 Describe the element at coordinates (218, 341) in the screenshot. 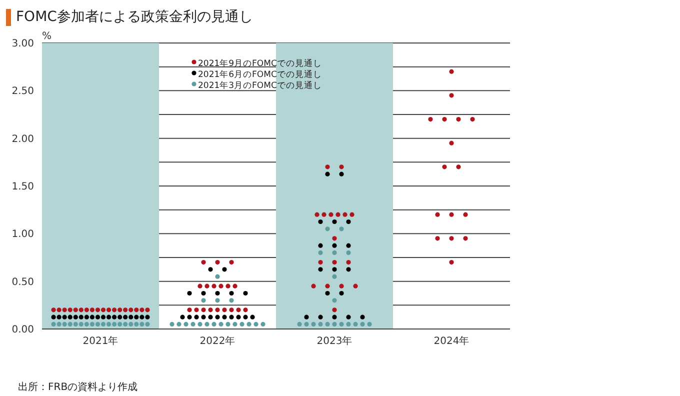

I see `x-tick-label: 2022年` at that location.